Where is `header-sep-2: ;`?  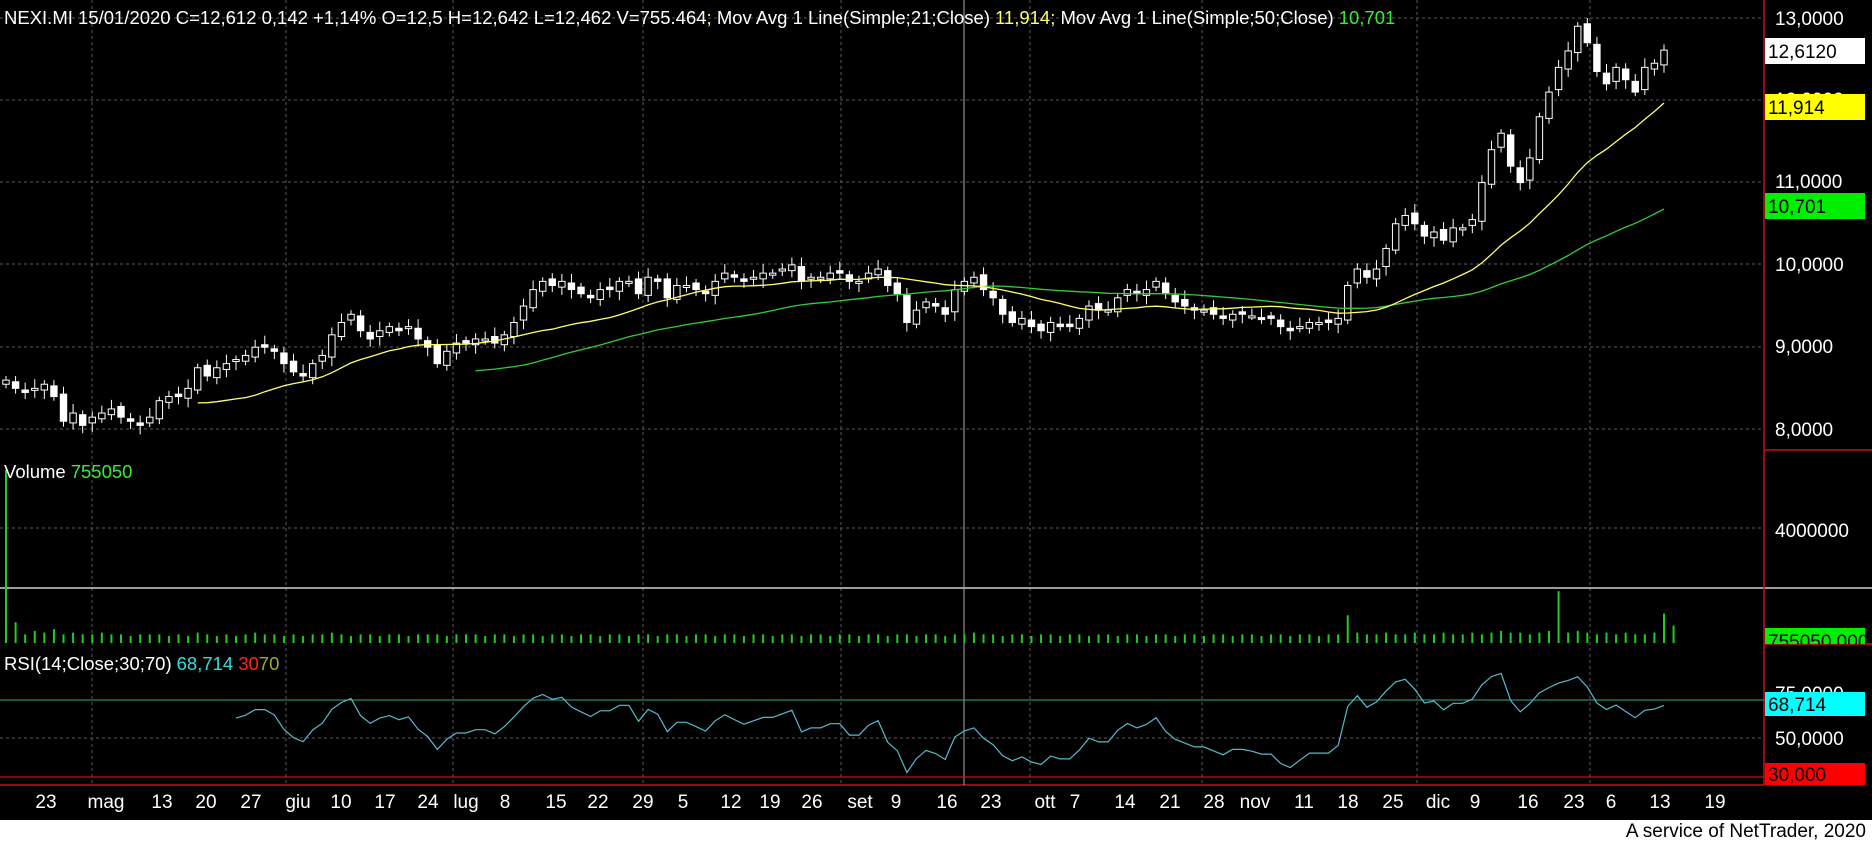 header-sep-2: ; is located at coordinates (1055, 17).